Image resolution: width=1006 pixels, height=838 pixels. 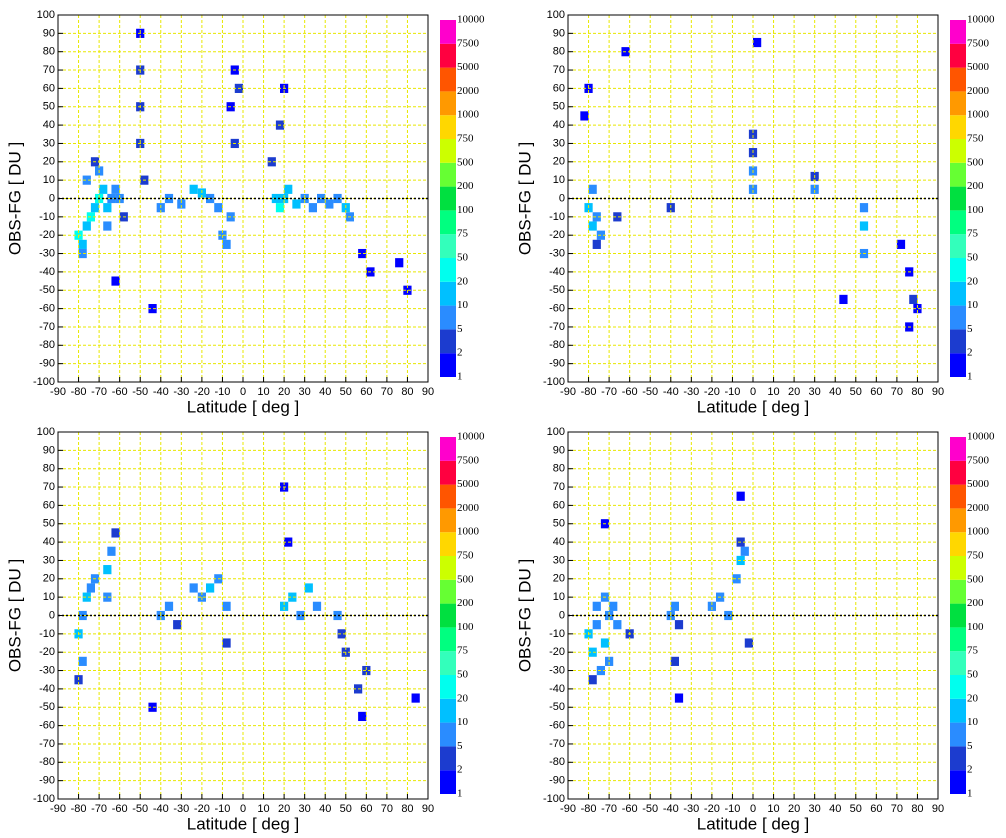 What do you see at coordinates (463, 698) in the screenshot?
I see `colorbar-label: 20` at bounding box center [463, 698].